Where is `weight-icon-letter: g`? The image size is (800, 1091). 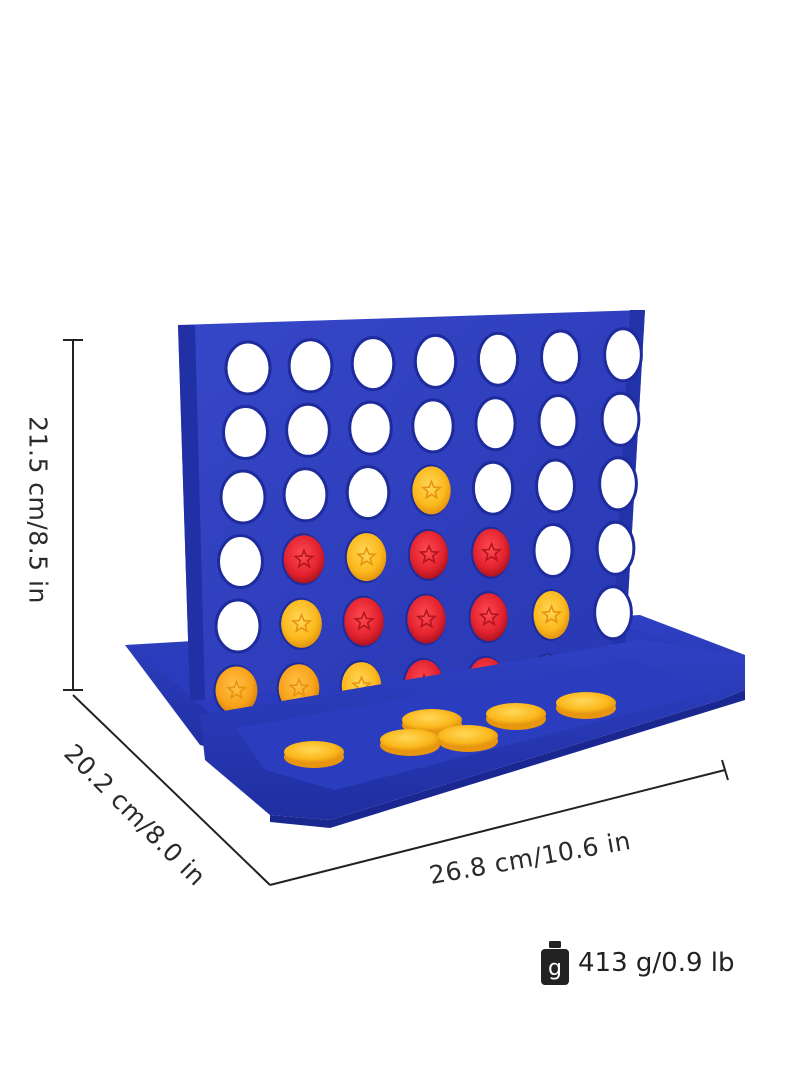
weight-icon-letter: g is located at coordinates (555, 968).